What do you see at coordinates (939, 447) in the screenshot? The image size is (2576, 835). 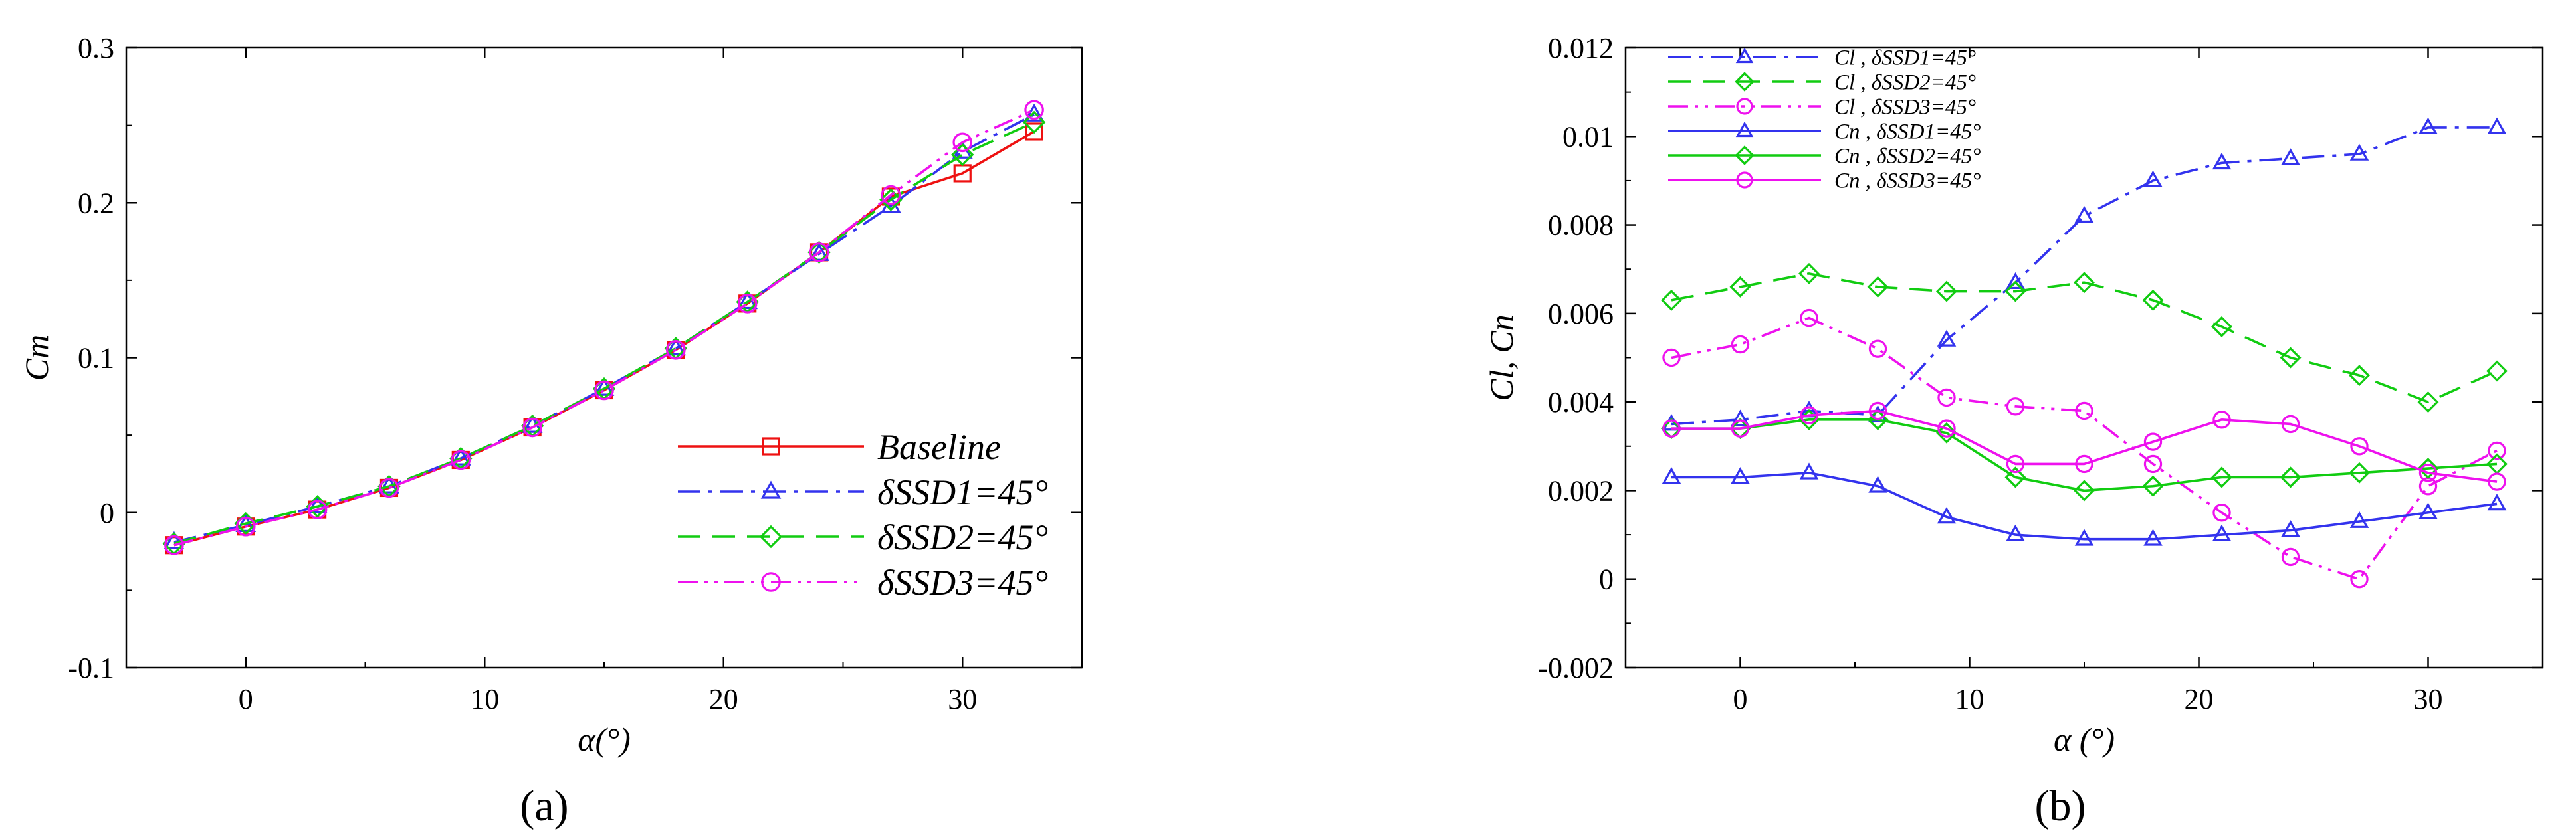 I see `legend-label: Baseline` at bounding box center [939, 447].